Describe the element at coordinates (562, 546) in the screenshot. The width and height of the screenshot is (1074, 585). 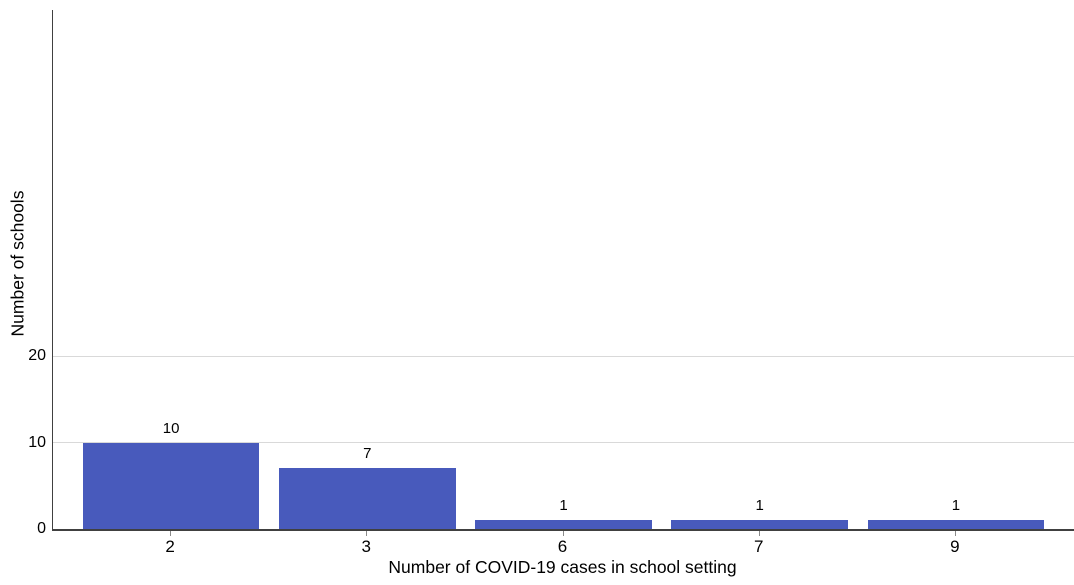
I see `x-tick-label: 6` at that location.